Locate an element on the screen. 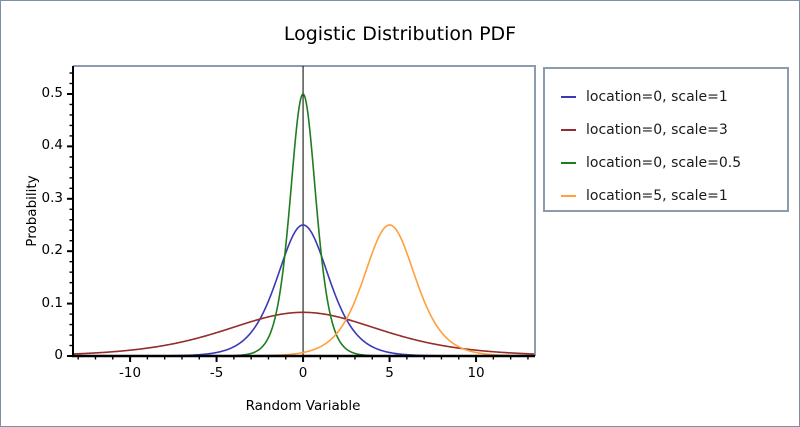  legend-item: location=5, scale=1 is located at coordinates (674, 197).